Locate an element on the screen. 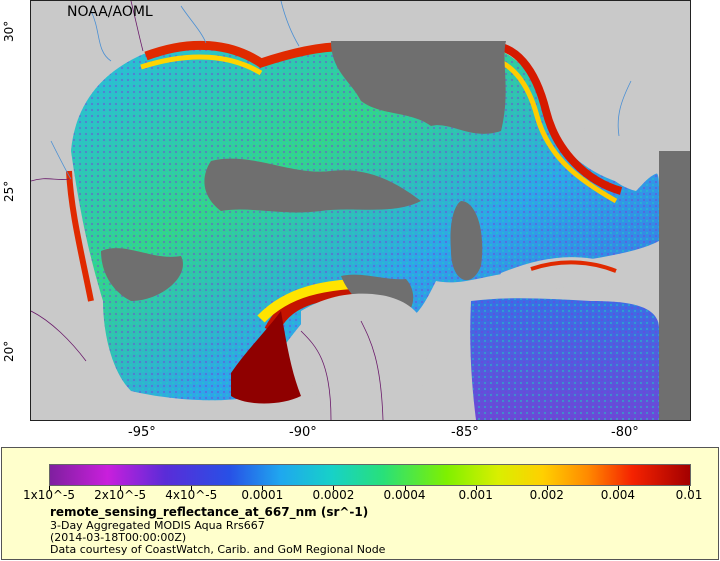 The width and height of the screenshot is (720, 561). colorbar-tick-label: 0.01 is located at coordinates (689, 495).